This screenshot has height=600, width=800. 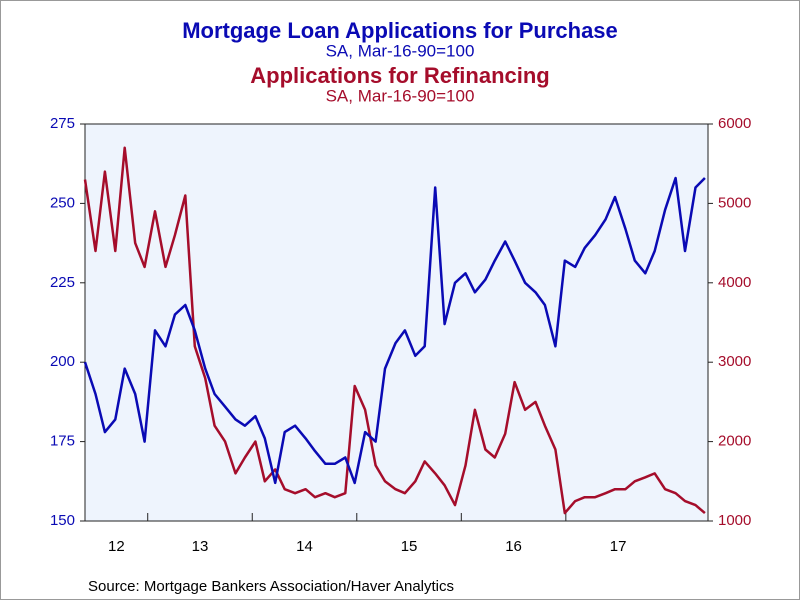 I want to click on x-tick-label: 17, so click(x=618, y=546).